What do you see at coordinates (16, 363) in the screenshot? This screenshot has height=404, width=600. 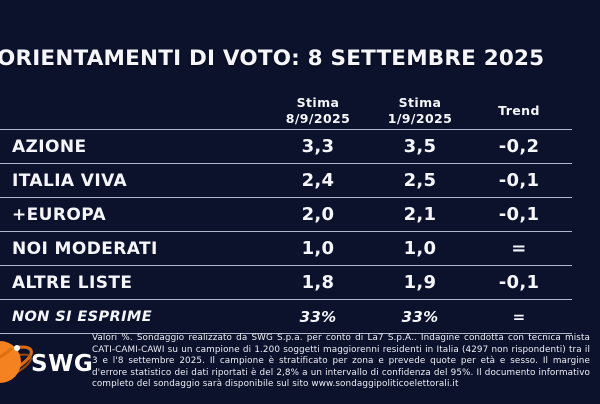 I see `swg-logo-icon` at bounding box center [16, 363].